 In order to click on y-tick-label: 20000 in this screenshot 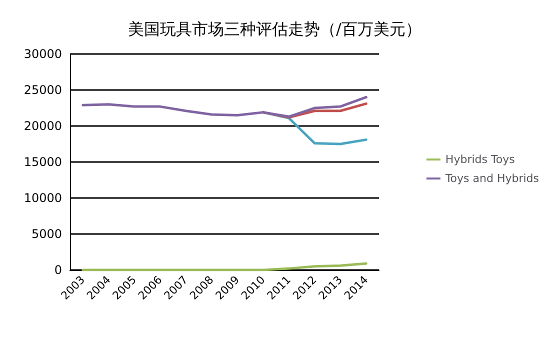, I will do `click(43, 126)`.